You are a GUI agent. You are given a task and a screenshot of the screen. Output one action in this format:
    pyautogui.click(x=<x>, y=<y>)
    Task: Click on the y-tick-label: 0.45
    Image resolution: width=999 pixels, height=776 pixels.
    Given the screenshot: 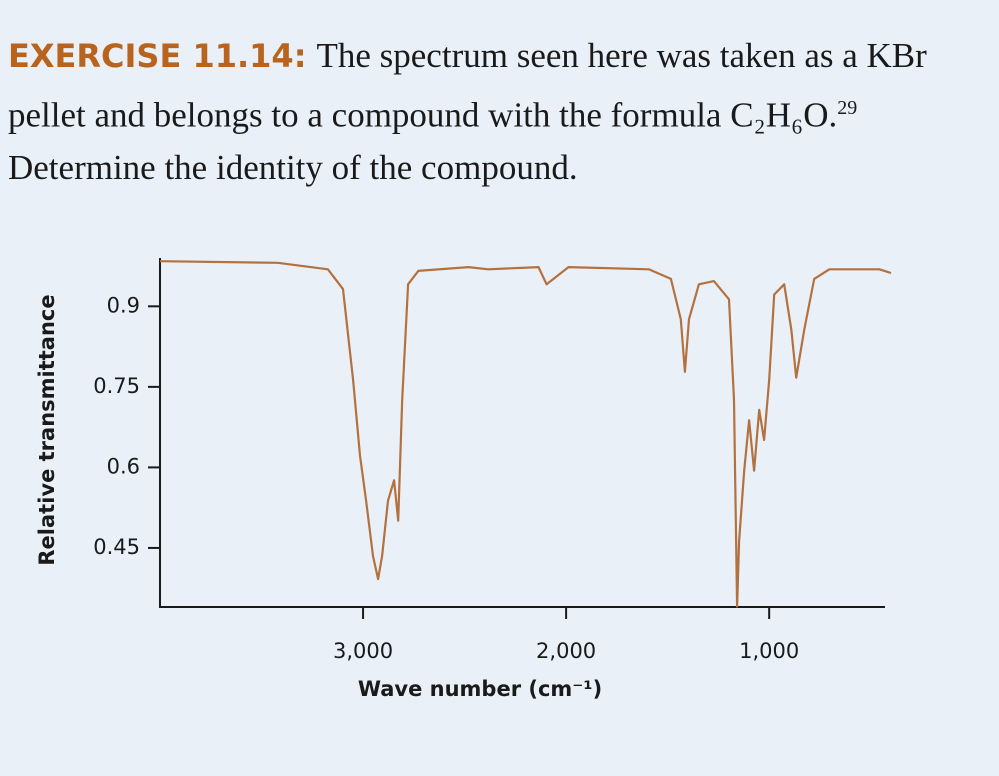 What is the action you would take?
    pyautogui.click(x=116, y=547)
    